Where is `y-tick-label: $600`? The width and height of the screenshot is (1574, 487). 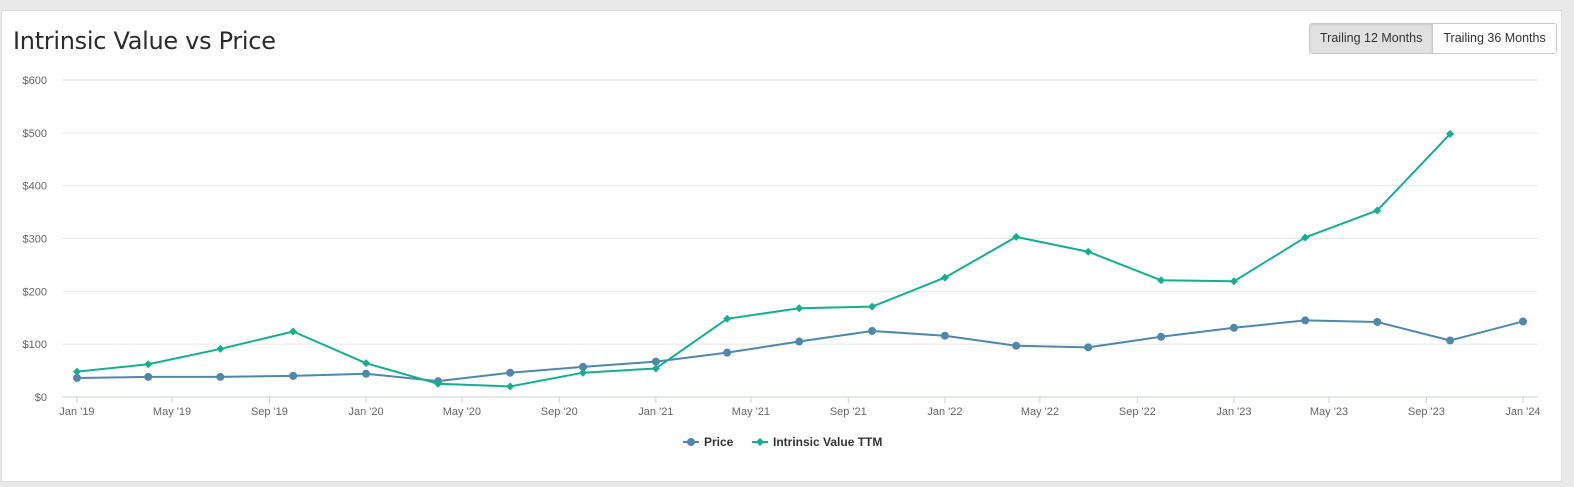 y-tick-label: $600 is located at coordinates (35, 81).